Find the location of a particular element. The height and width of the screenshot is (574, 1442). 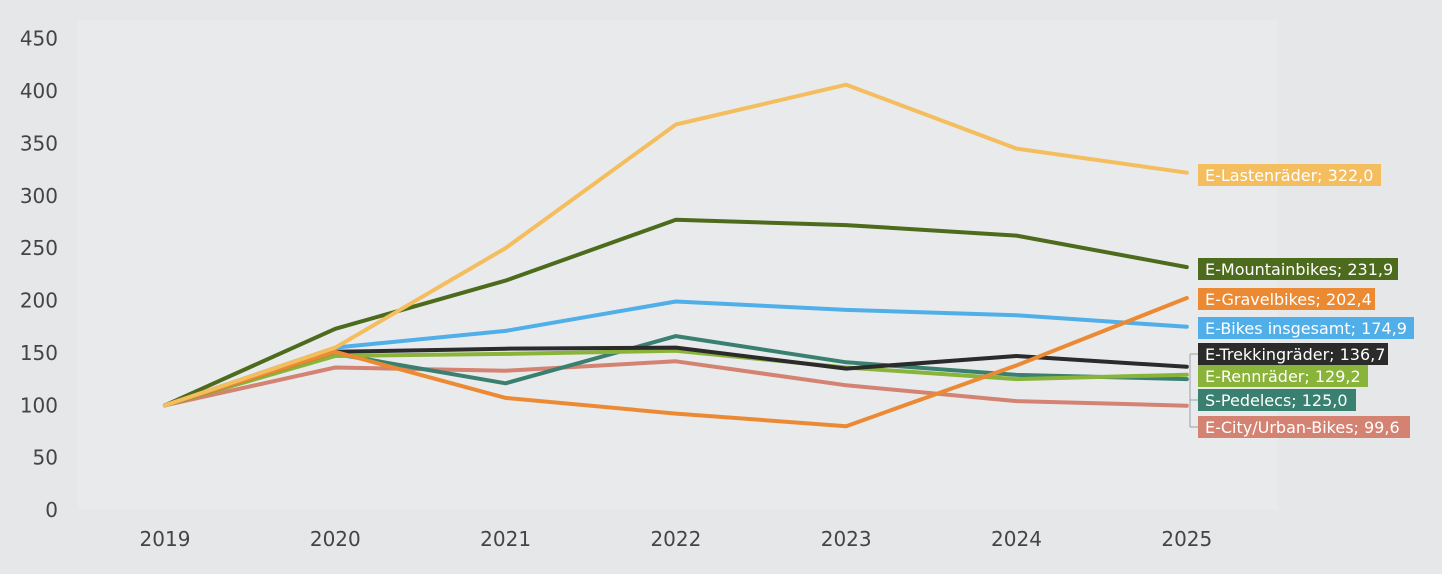

x-tick-label: 2022 is located at coordinates (675, 539).